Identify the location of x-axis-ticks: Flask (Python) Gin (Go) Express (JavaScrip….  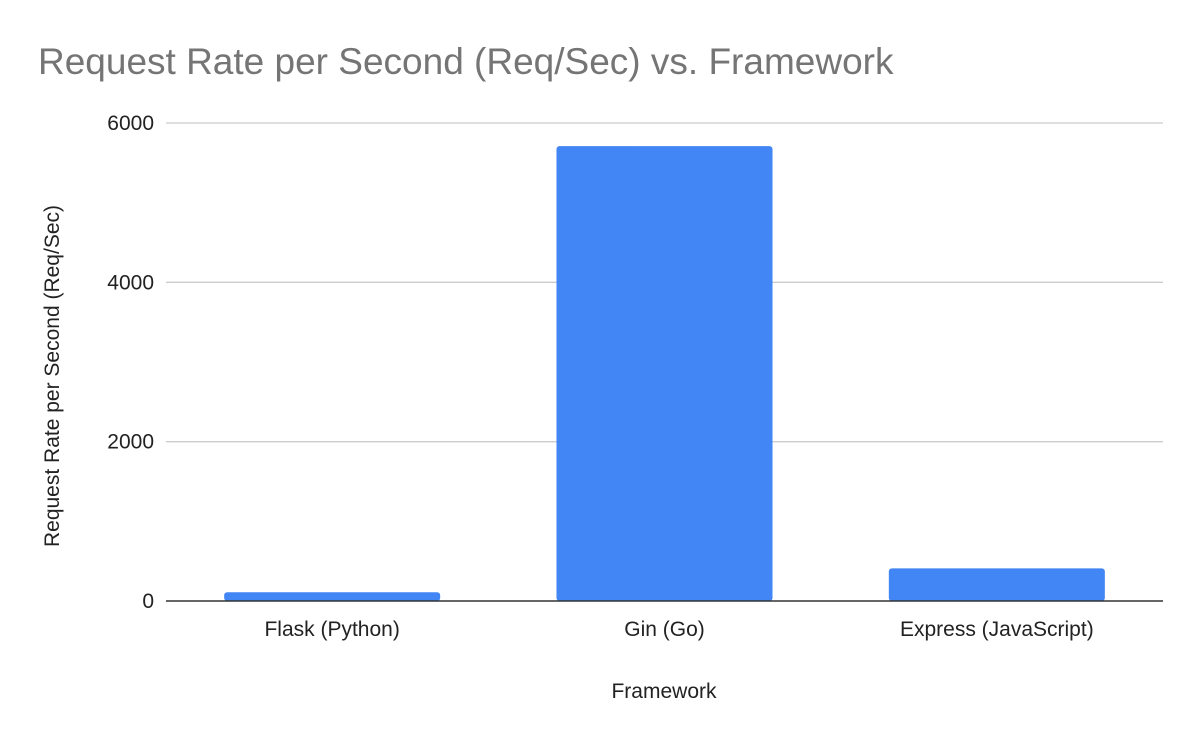
(678, 629).